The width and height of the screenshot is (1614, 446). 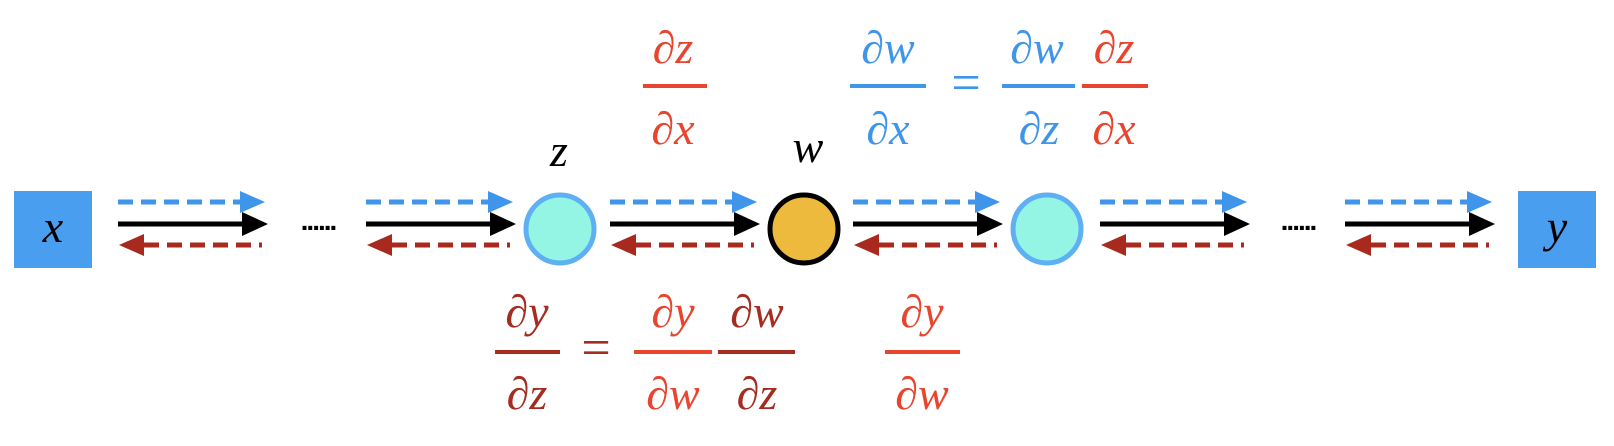 I want to click on node-w, so click(x=804, y=229).